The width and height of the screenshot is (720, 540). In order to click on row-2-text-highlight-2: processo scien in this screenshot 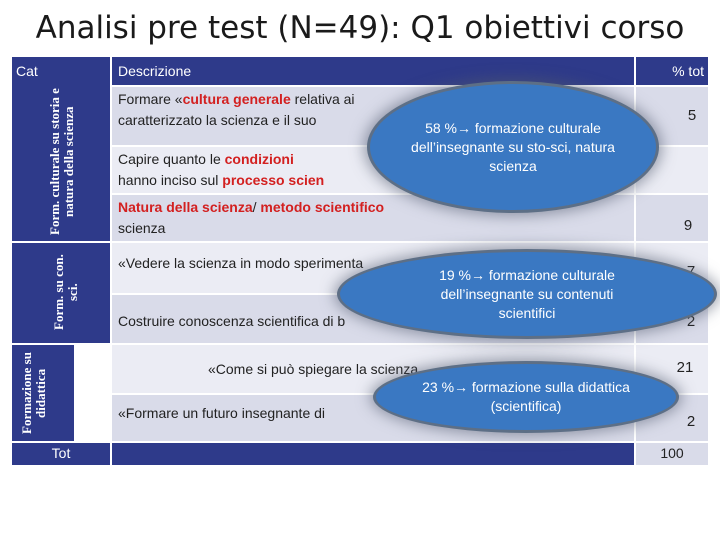, I will do `click(273, 180)`.